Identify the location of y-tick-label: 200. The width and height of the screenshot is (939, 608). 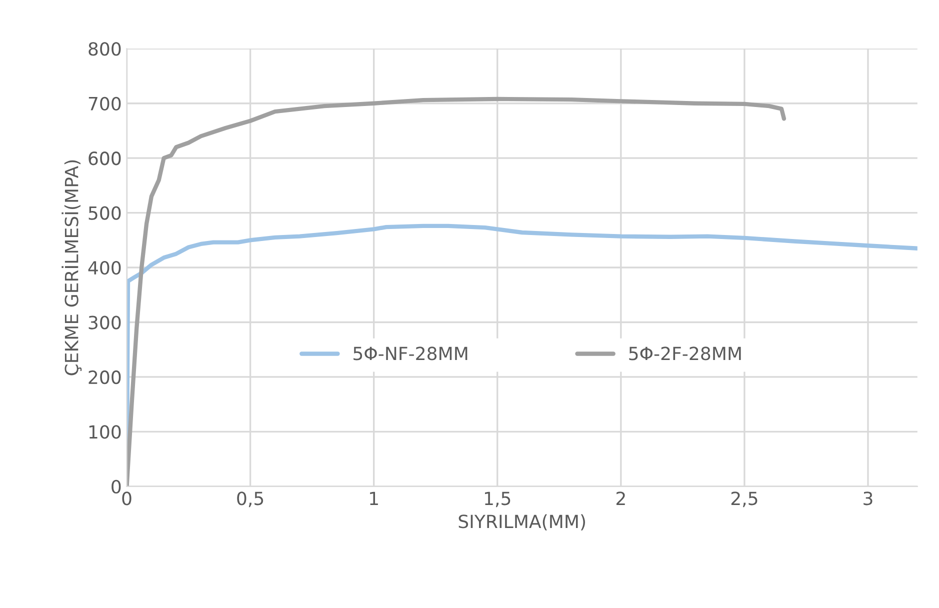
(104, 377).